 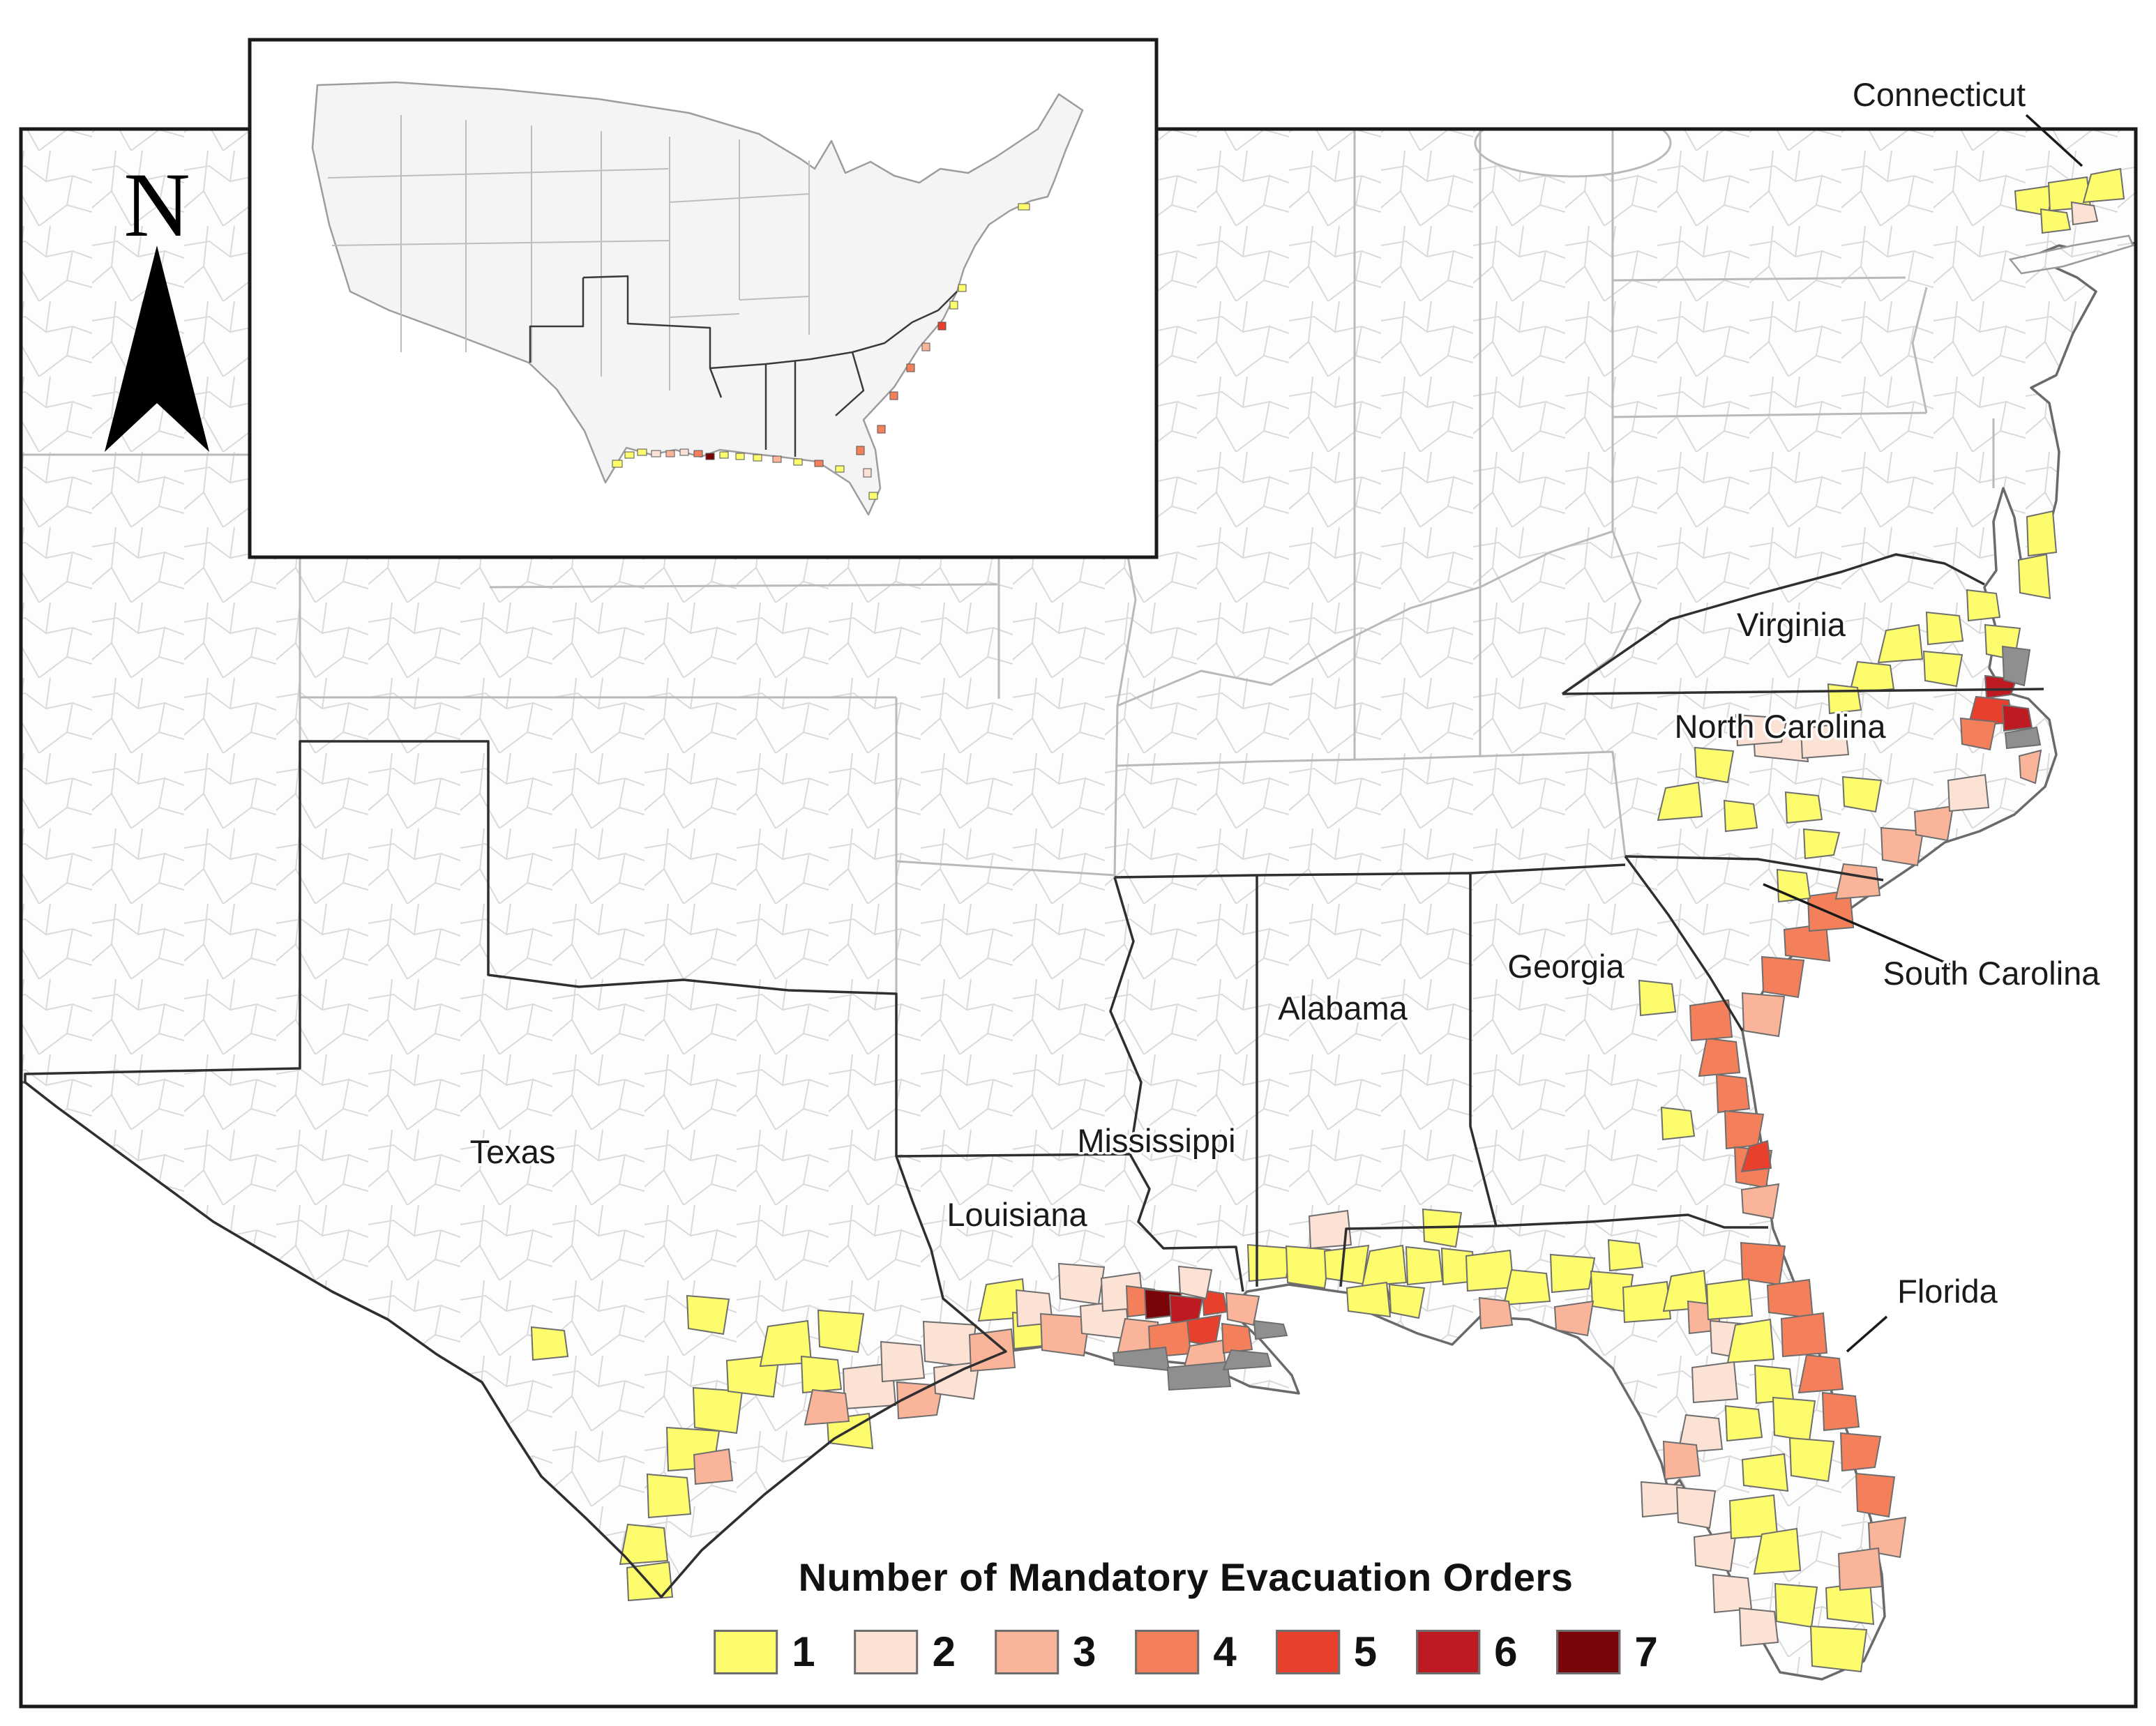 I want to click on state-label-north-carolina: North Carolina, so click(x=1780, y=726).